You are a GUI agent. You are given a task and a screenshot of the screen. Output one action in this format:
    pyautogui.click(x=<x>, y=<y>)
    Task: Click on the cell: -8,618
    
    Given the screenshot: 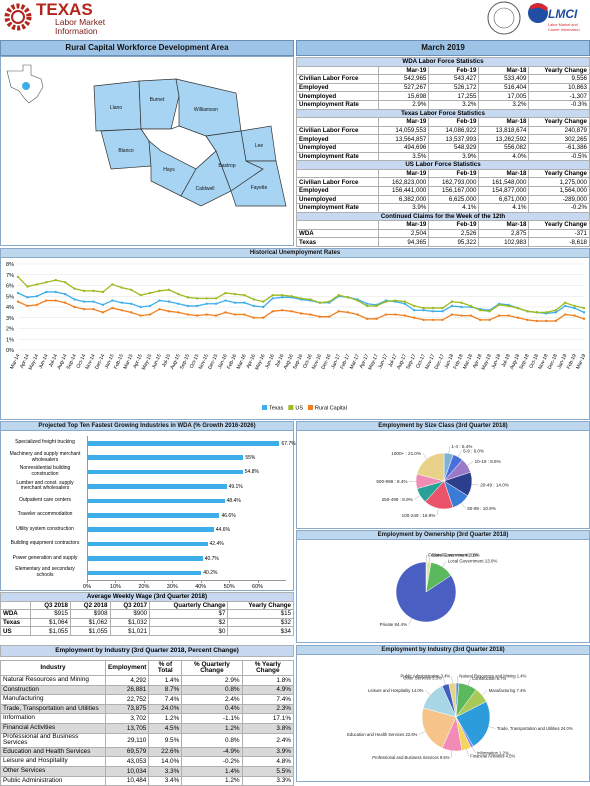 What is the action you would take?
    pyautogui.click(x=559, y=242)
    